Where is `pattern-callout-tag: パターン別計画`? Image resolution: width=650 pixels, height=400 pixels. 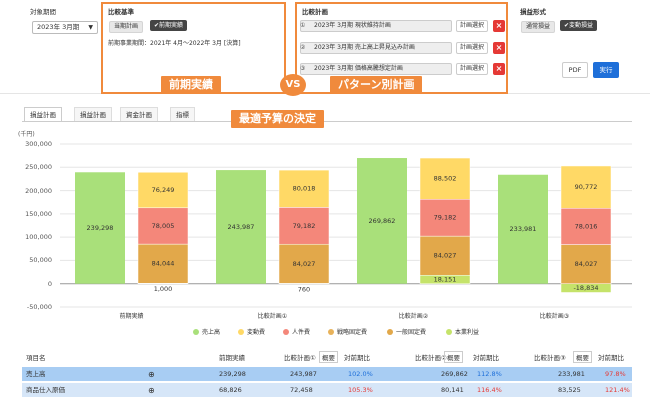 pattern-callout-tag: パターン別計画 is located at coordinates (376, 85).